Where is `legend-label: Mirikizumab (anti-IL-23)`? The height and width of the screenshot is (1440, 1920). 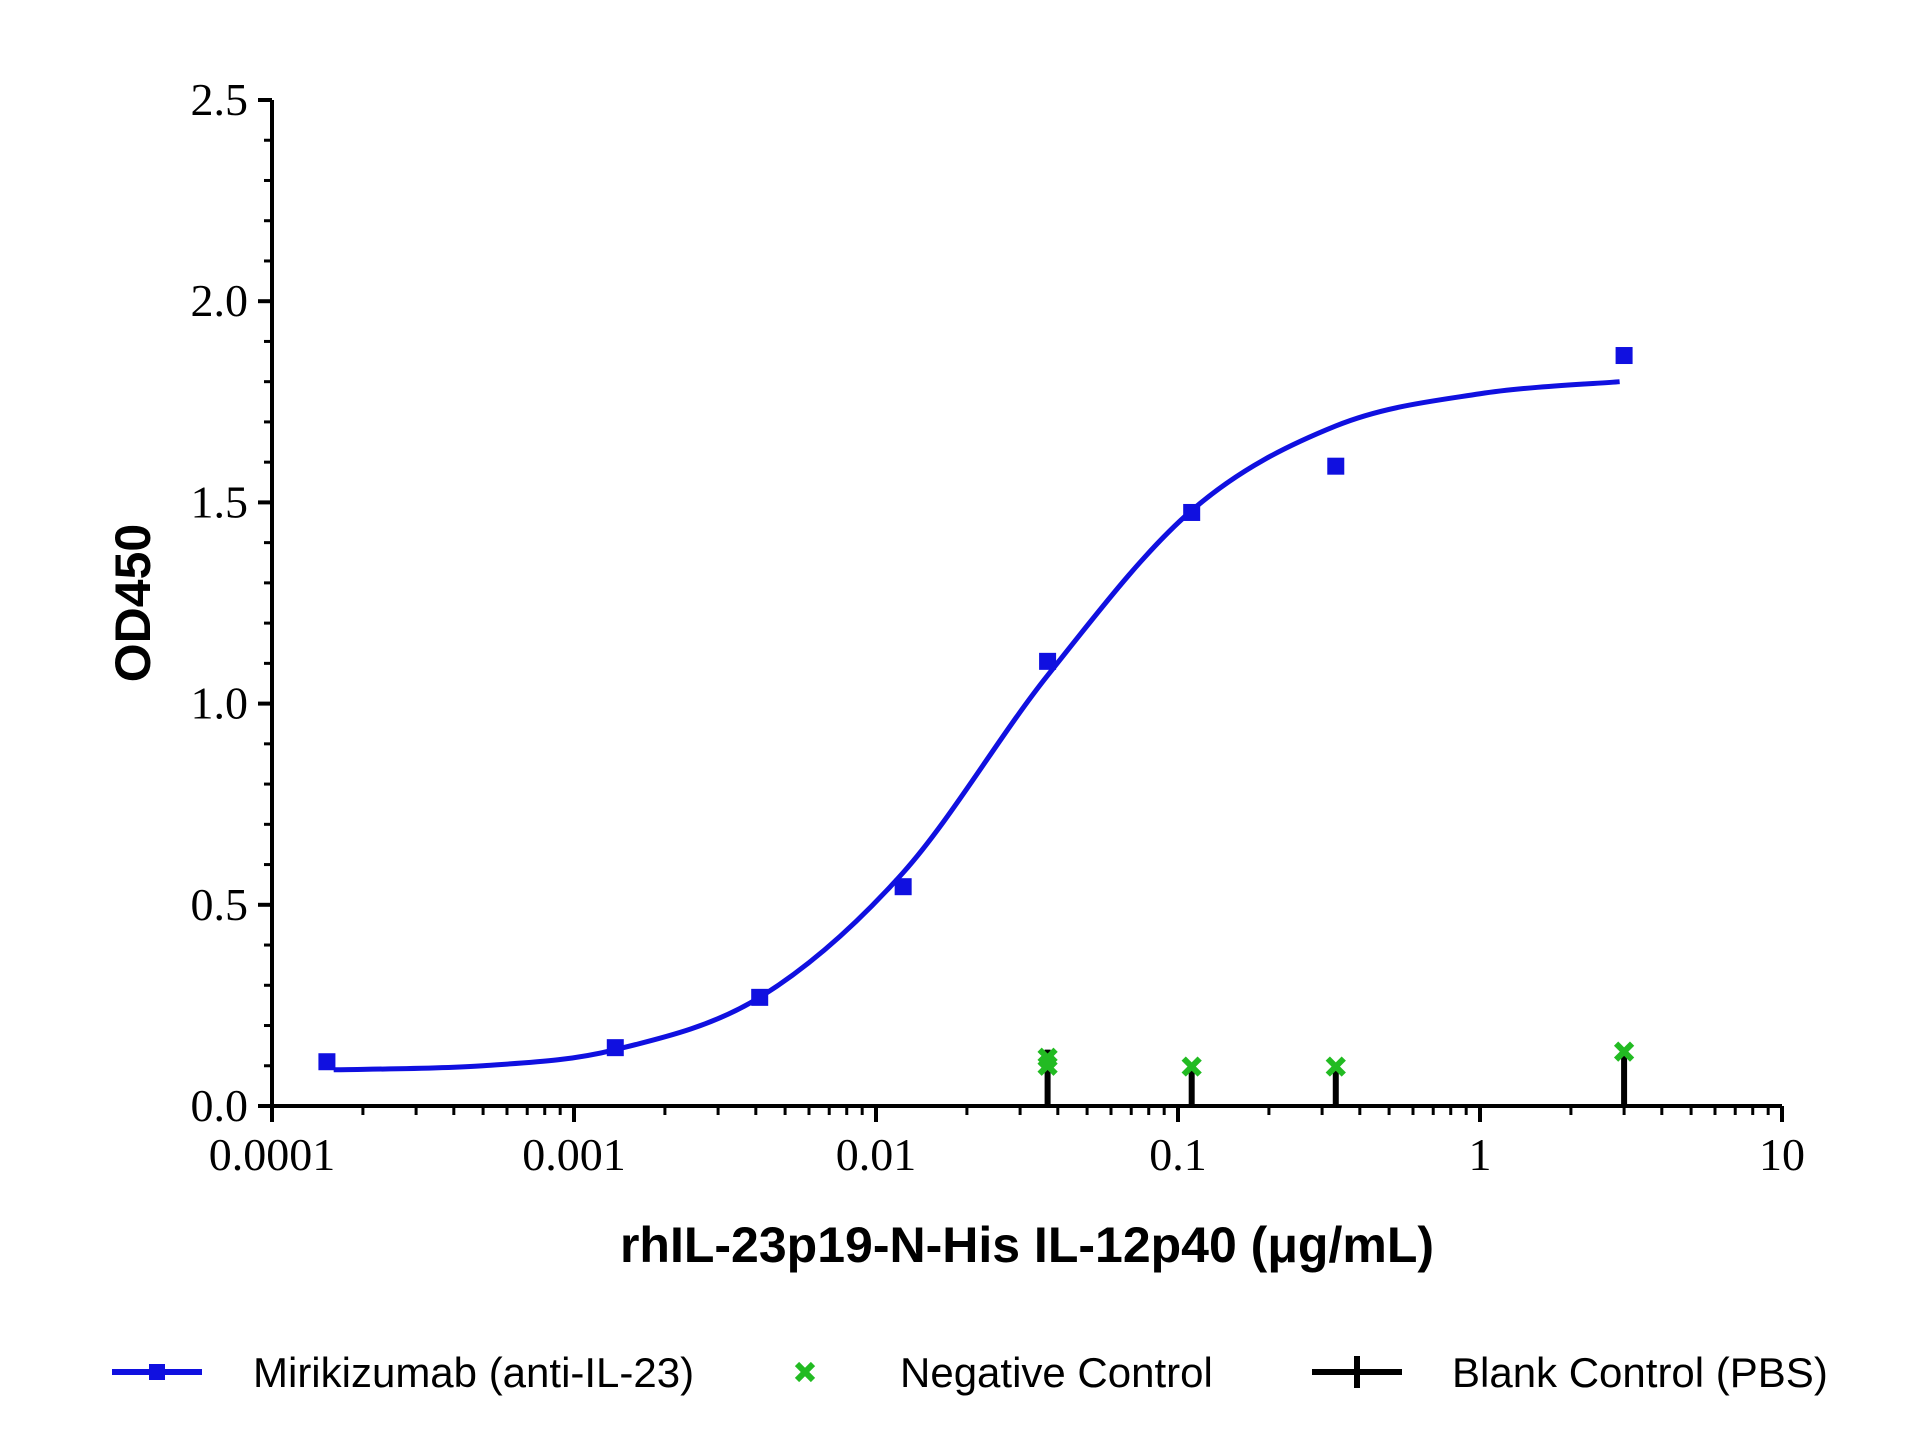 legend-label: Mirikizumab (anti-IL-23) is located at coordinates (473, 1372).